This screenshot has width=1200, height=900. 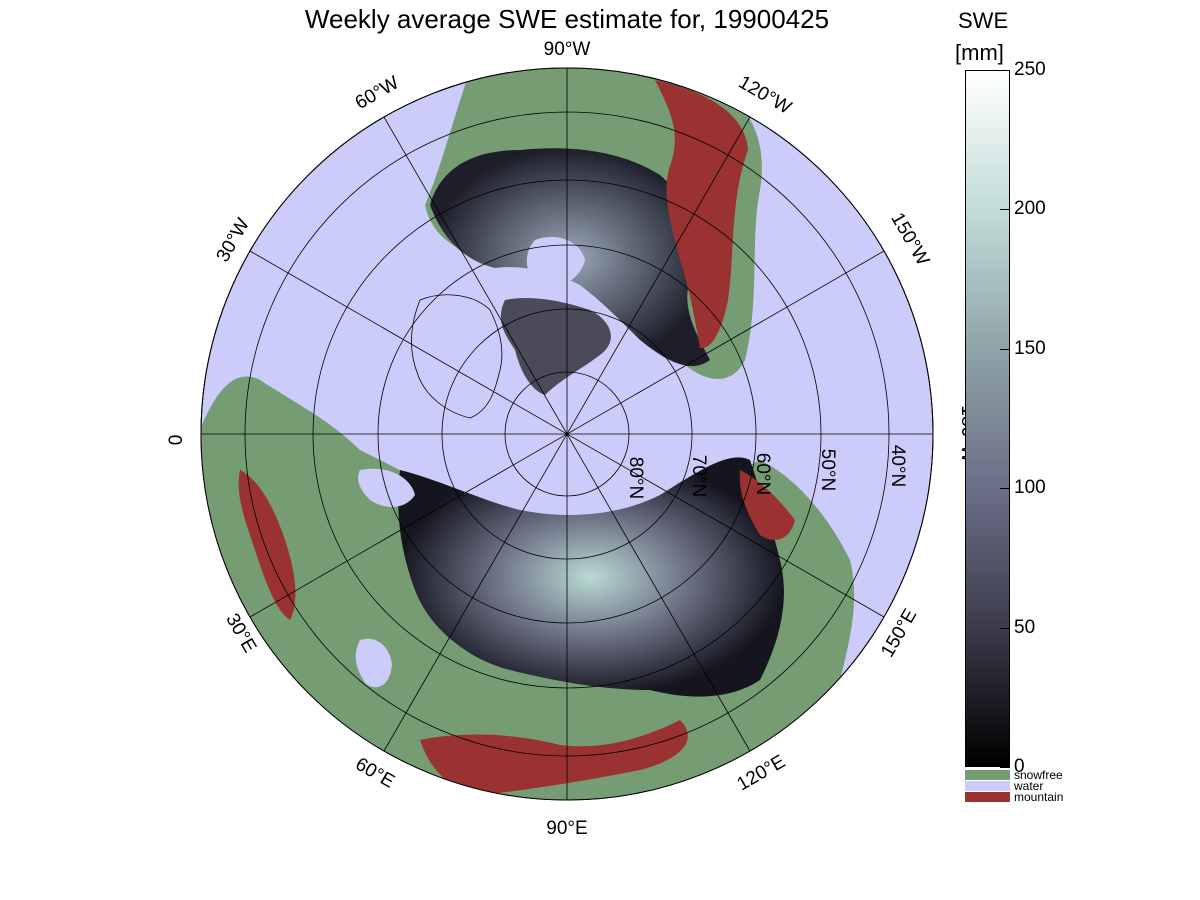 I want to click on legend-swatch-mountain, so click(x=987, y=797).